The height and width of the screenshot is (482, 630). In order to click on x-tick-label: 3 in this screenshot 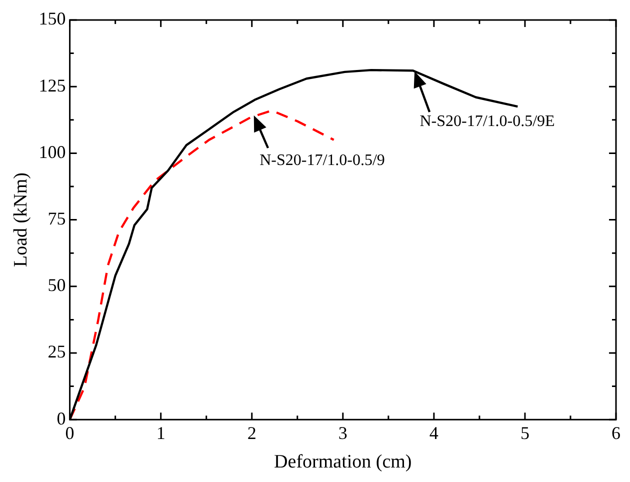, I will do `click(343, 433)`.